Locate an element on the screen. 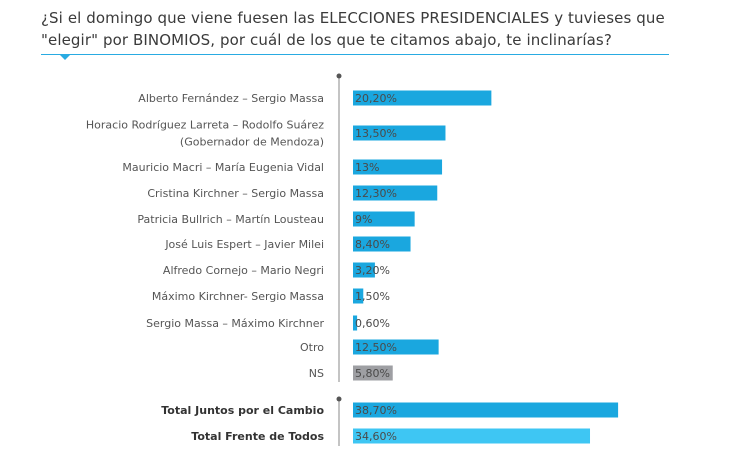 This screenshot has width=731, height=464. row-label: Otro is located at coordinates (312, 347).